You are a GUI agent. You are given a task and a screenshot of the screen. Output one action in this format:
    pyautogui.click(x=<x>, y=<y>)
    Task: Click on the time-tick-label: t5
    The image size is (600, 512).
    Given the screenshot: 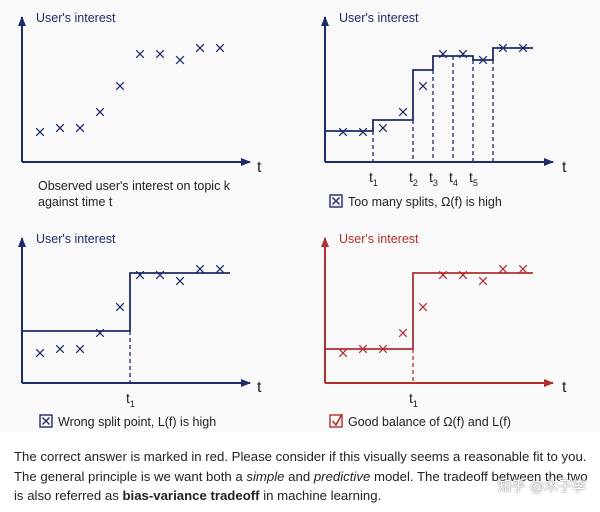 What is the action you would take?
    pyautogui.click(x=473, y=178)
    